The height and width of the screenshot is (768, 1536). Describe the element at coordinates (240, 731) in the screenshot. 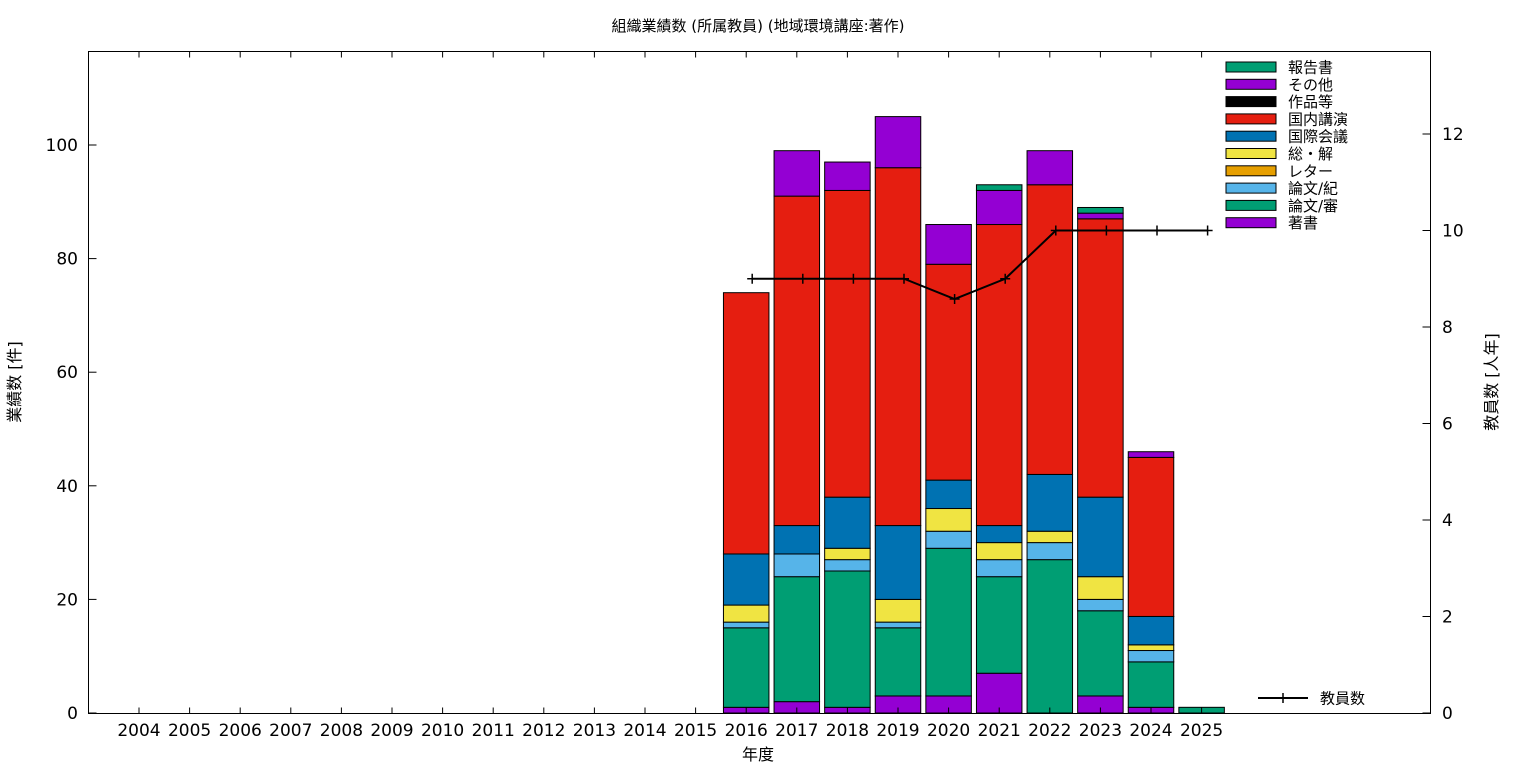

I see `x-tick-label: 2006` at that location.